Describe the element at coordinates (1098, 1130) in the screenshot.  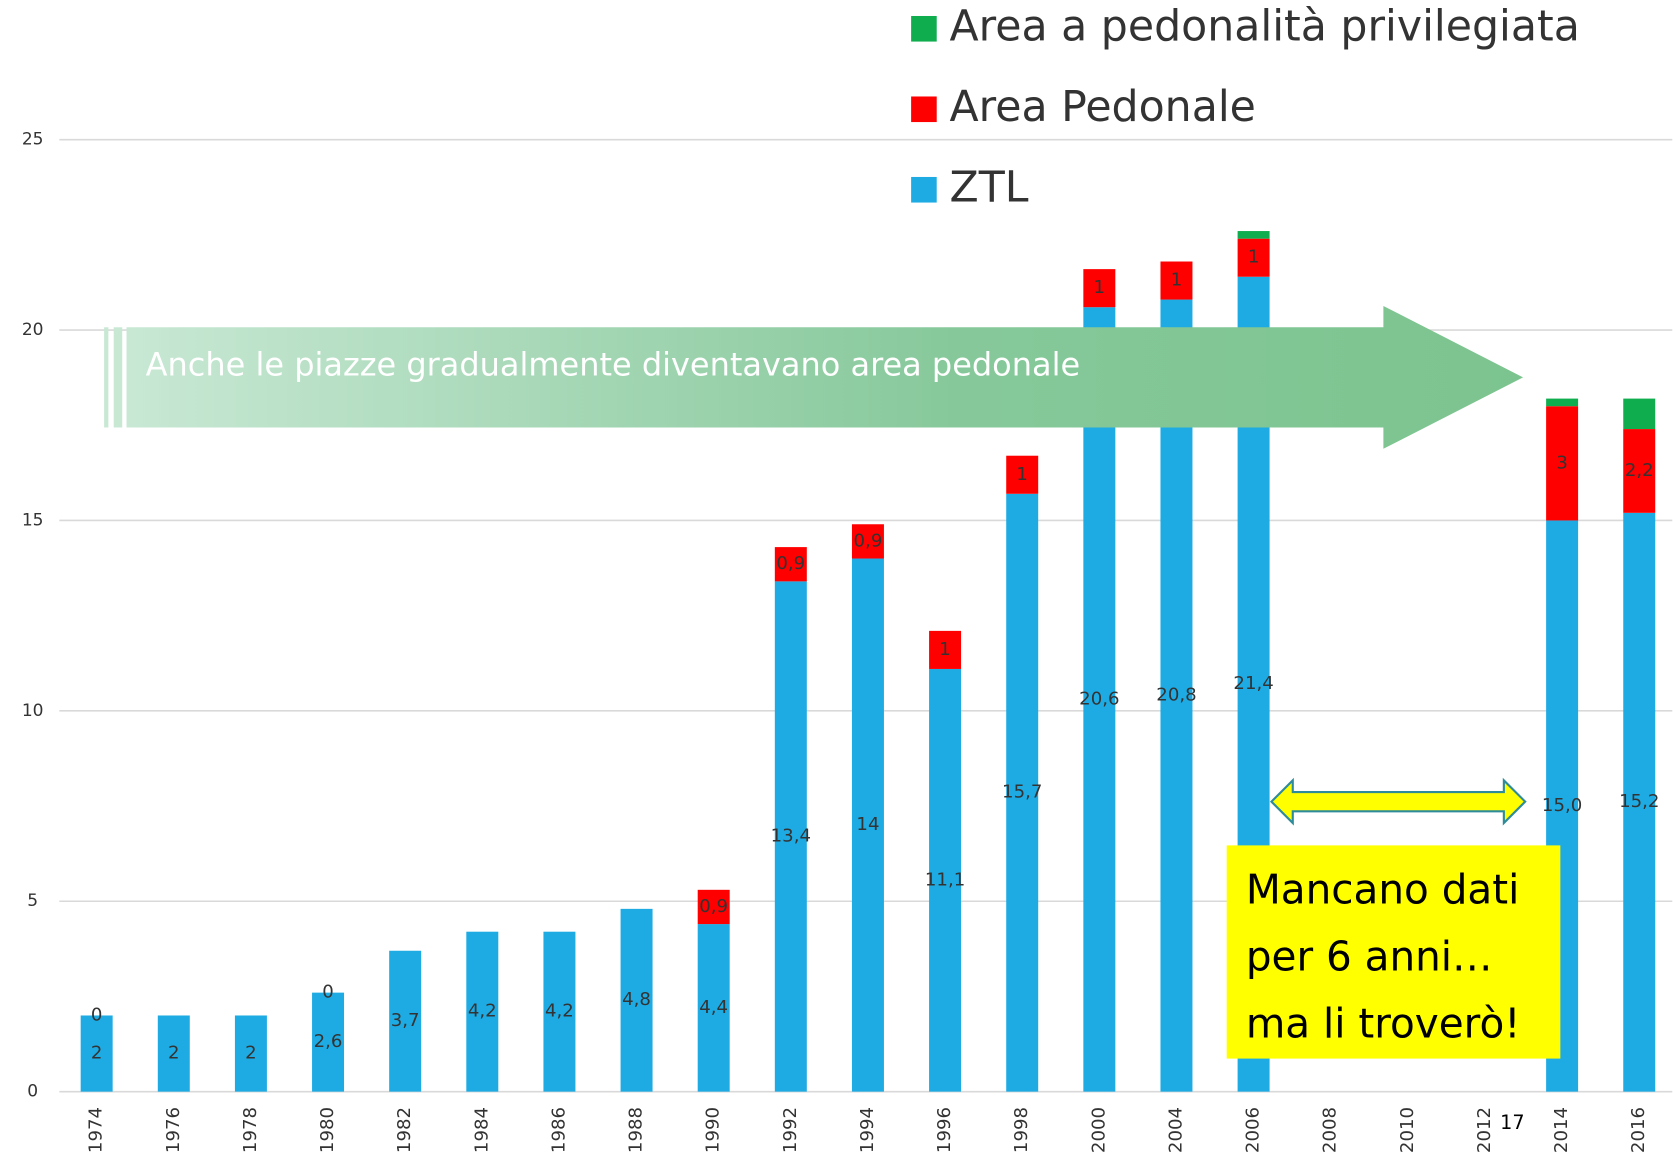
I see `x-tick-label: 2000` at that location.